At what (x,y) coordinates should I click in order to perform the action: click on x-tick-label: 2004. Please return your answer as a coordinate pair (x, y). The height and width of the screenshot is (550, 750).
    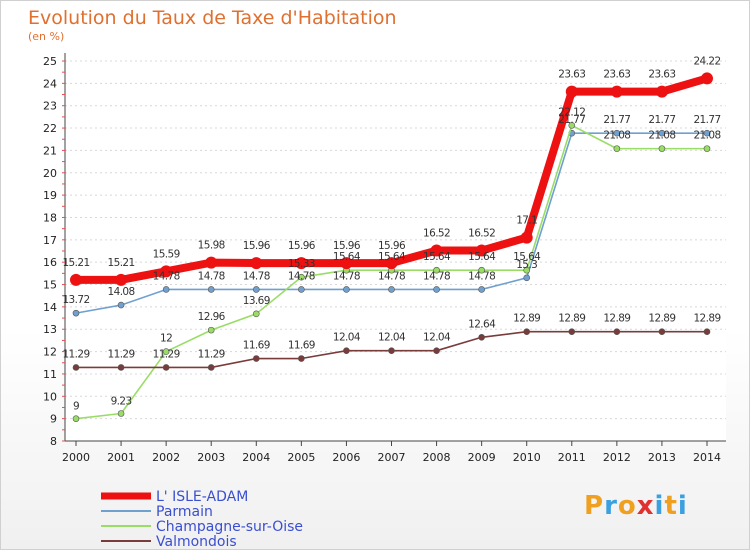
    Looking at the image, I should click on (256, 457).